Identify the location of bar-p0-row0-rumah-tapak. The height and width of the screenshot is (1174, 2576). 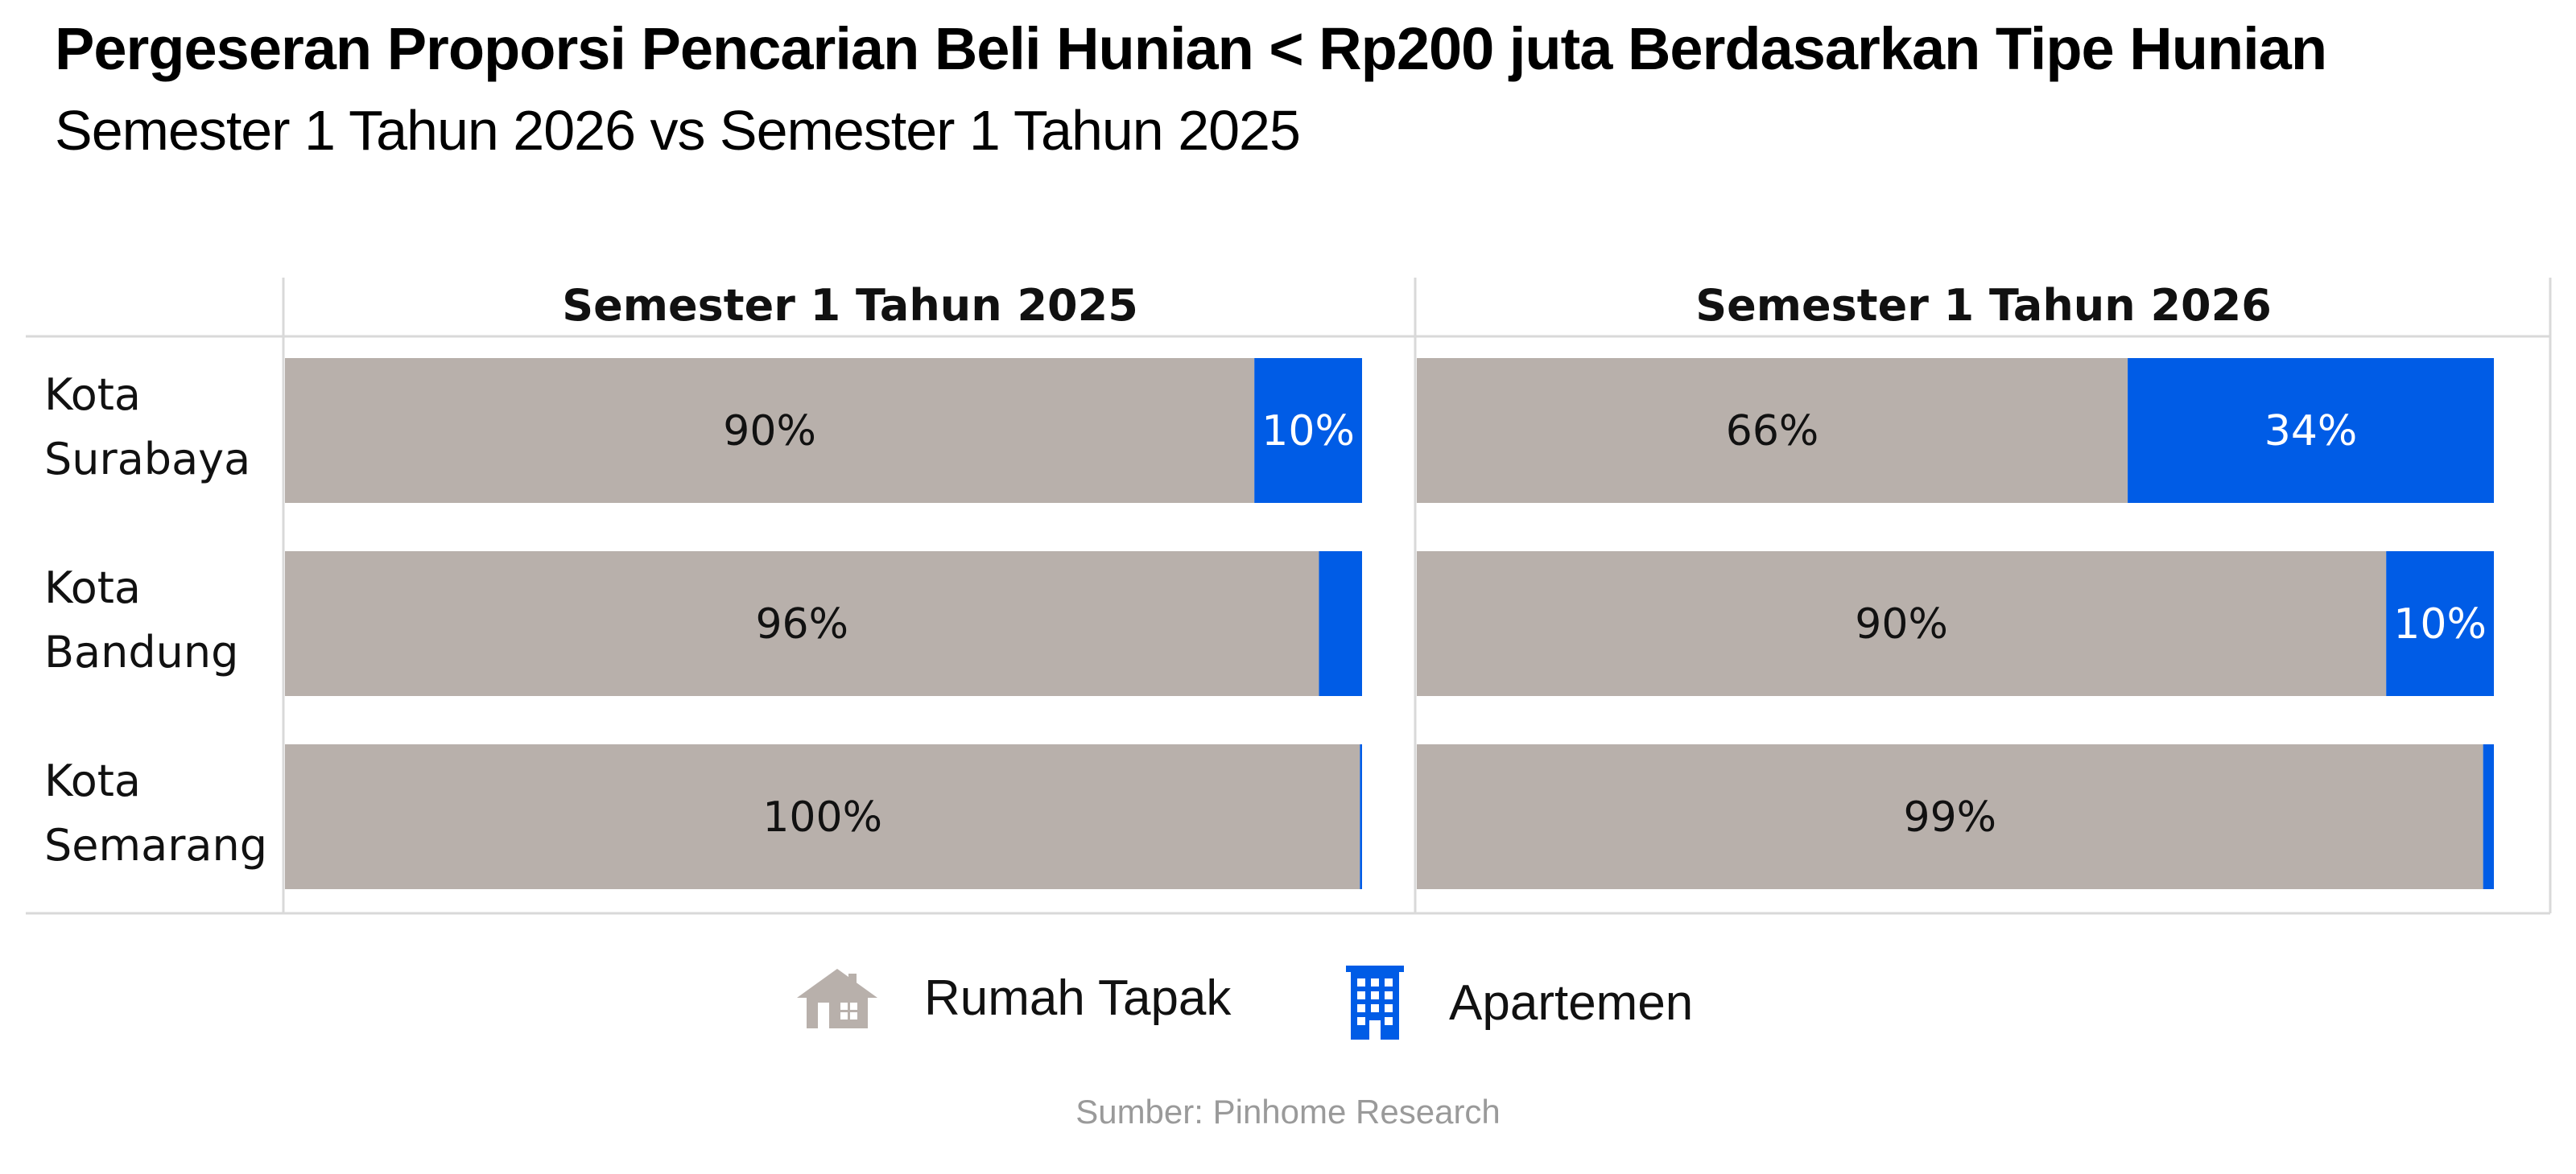
(770, 430).